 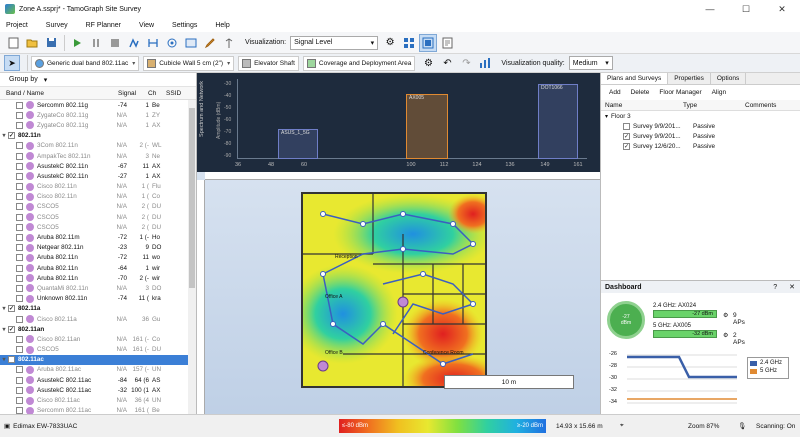 What do you see at coordinates (192, 198) in the screenshot?
I see `scrollbar-thumb` at bounding box center [192, 198].